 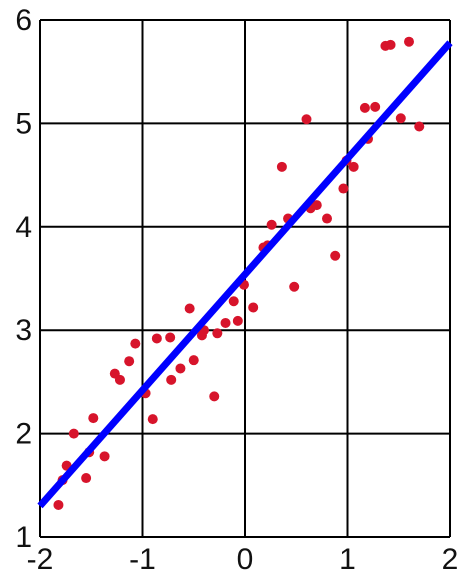 What do you see at coordinates (23, 537) in the screenshot?
I see `y-tick-label-0: 1` at bounding box center [23, 537].